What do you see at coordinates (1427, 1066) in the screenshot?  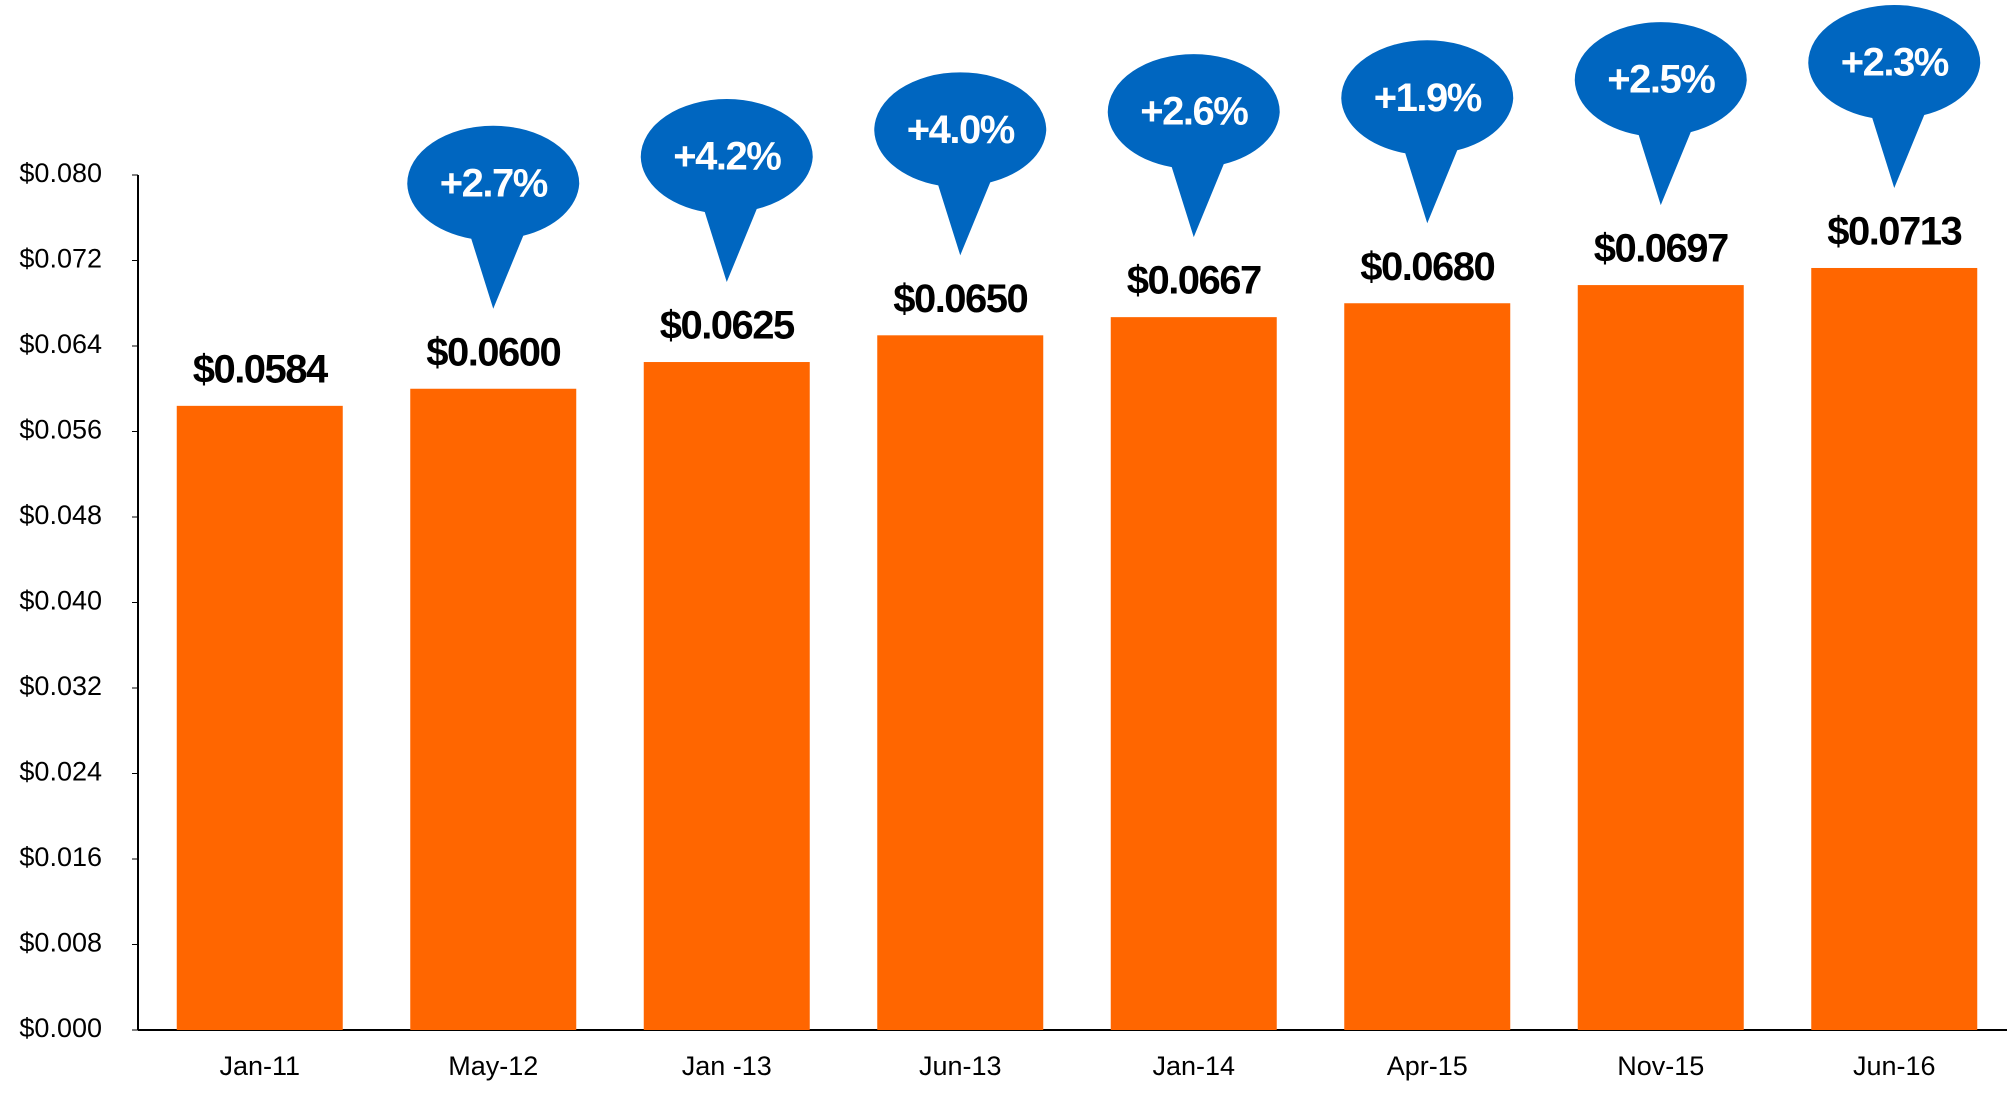 I see `x-tick-label: Apr-15` at bounding box center [1427, 1066].